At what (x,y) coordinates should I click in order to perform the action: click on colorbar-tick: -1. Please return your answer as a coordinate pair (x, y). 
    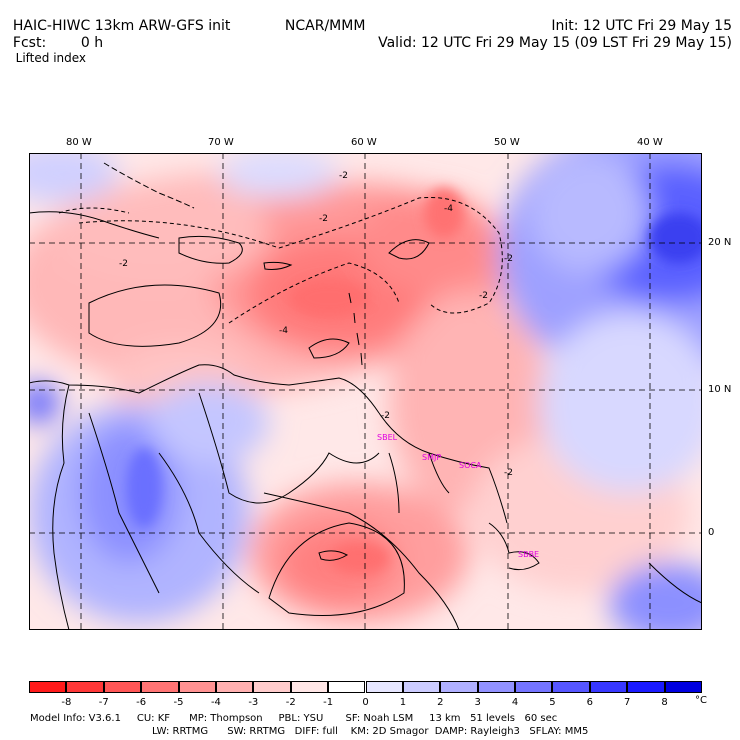
    Looking at the image, I should click on (328, 702).